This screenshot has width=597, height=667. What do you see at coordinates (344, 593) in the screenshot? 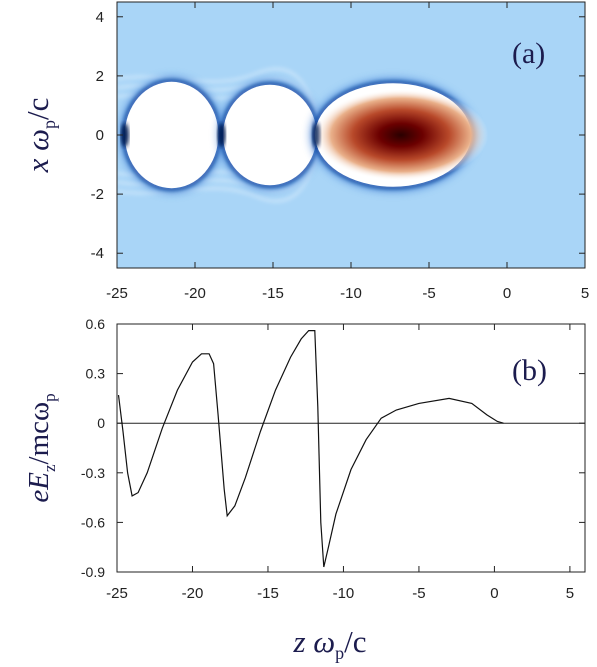
I see `panel-b-xtick-label: -10` at bounding box center [344, 593].